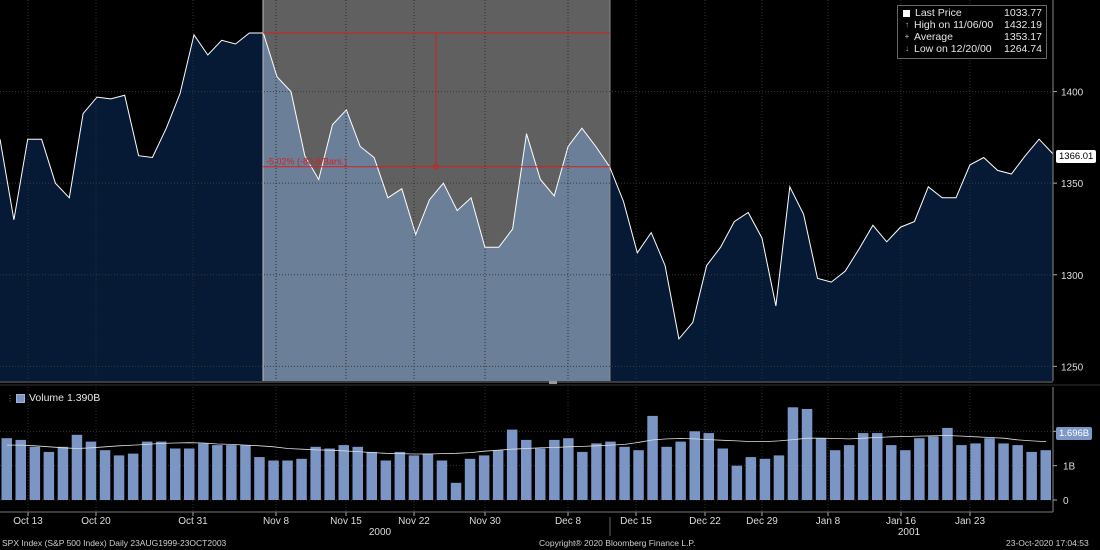 Image resolution: width=1100 pixels, height=550 pixels. I want to click on x-tick-label: Jan 8, so click(828, 521).